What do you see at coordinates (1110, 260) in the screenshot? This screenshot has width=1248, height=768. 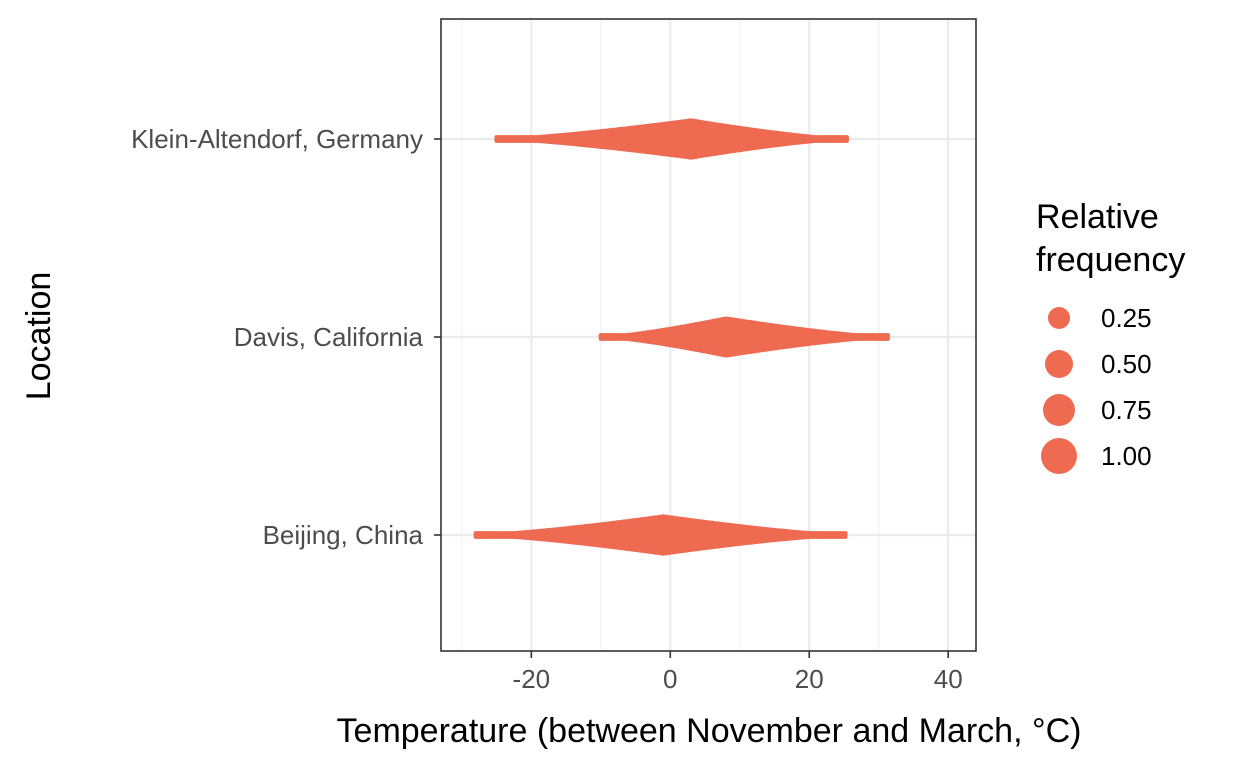 I see `legend-title-line-2: frequency` at bounding box center [1110, 260].